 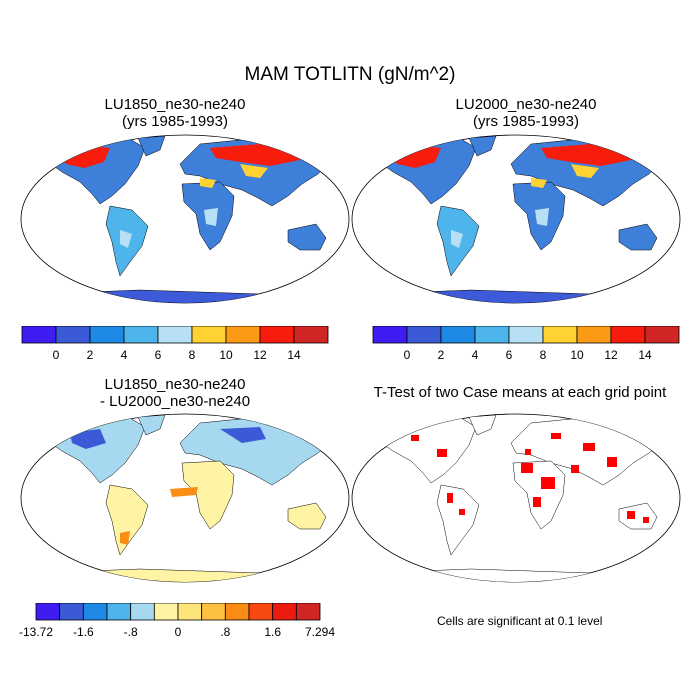 I want to click on colorbar-tick-label: 7.294, so click(x=320, y=632).